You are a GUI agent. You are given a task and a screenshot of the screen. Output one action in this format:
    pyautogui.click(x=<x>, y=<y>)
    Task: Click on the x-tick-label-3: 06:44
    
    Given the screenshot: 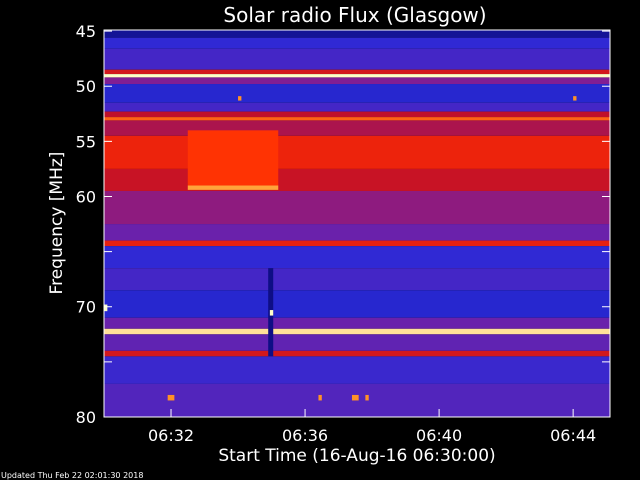 What is the action you would take?
    pyautogui.click(x=573, y=435)
    